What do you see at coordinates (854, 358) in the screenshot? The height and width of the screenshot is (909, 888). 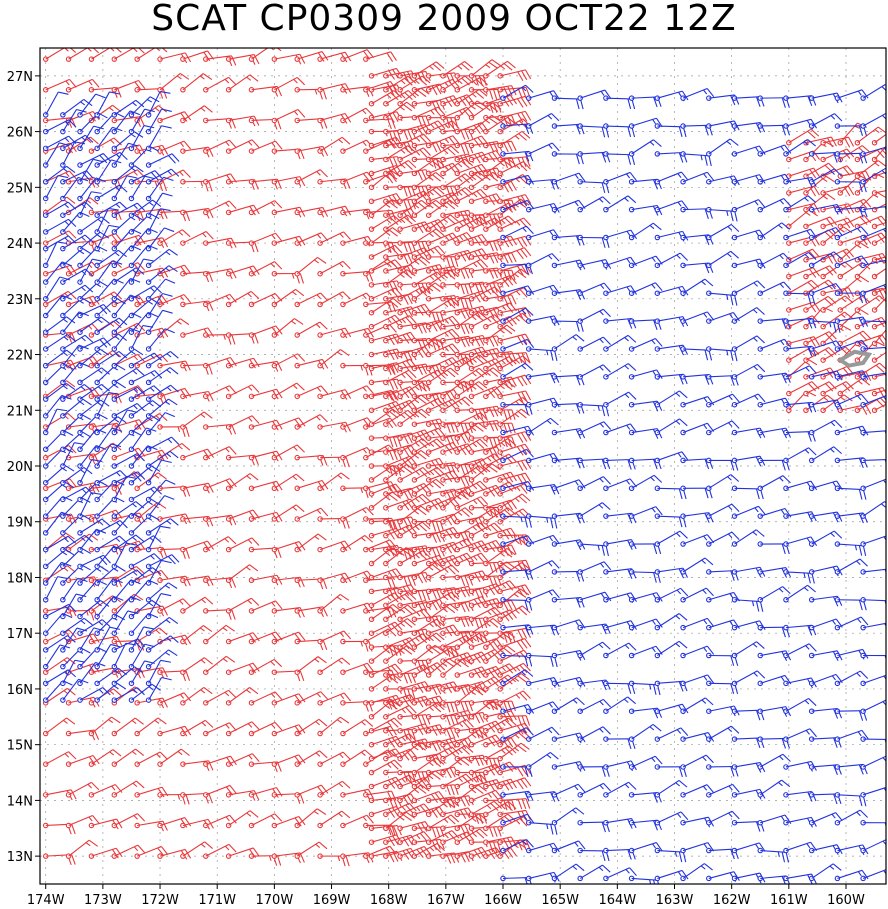 I see `island-outline` at bounding box center [854, 358].